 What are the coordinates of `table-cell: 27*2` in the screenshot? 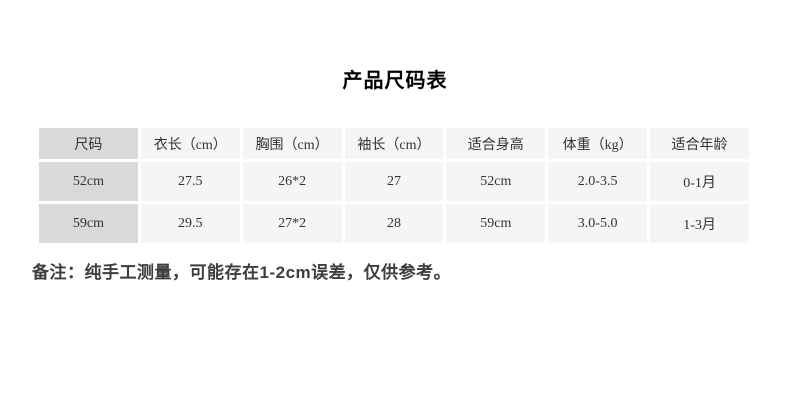 It's located at (292, 223).